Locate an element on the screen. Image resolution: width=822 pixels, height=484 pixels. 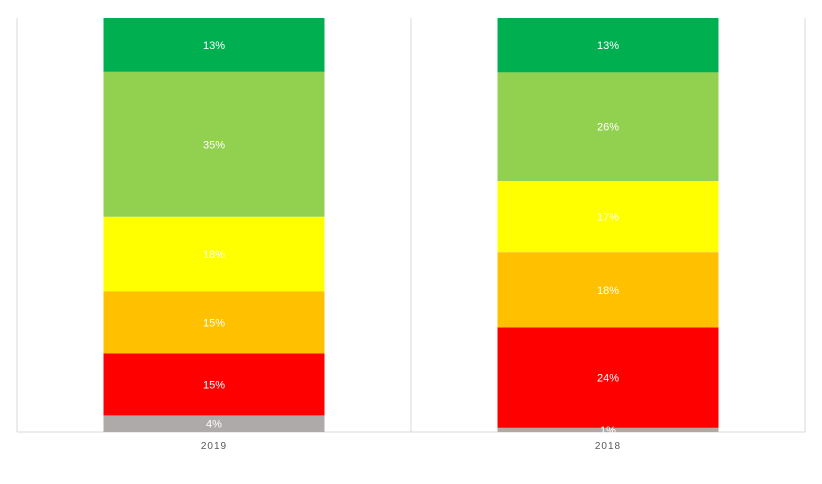
data-label-2019-5: 13% is located at coordinates (214, 46).